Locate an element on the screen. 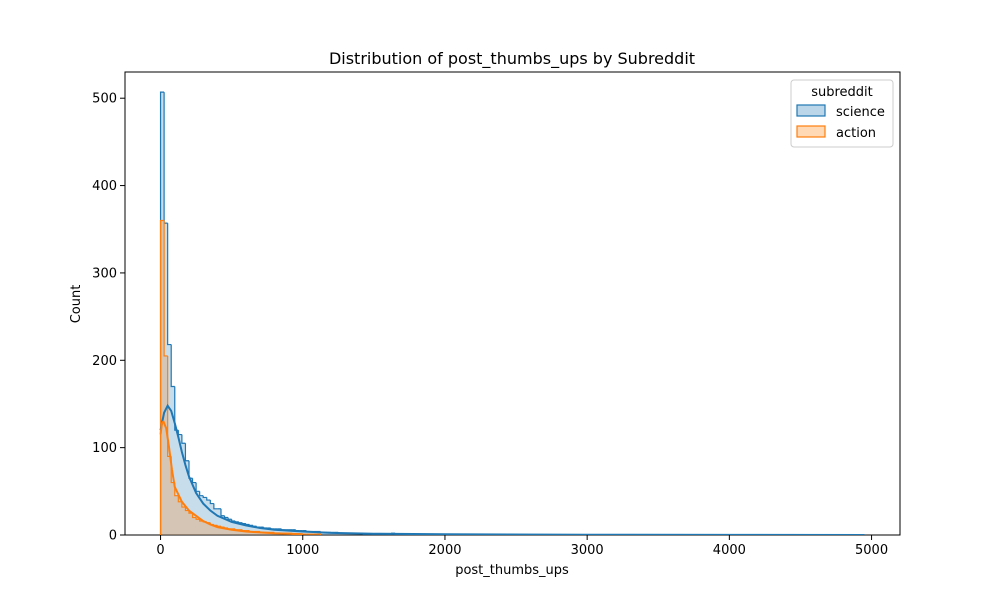 The image size is (1000, 600). x-tick: 5000 is located at coordinates (871, 546).